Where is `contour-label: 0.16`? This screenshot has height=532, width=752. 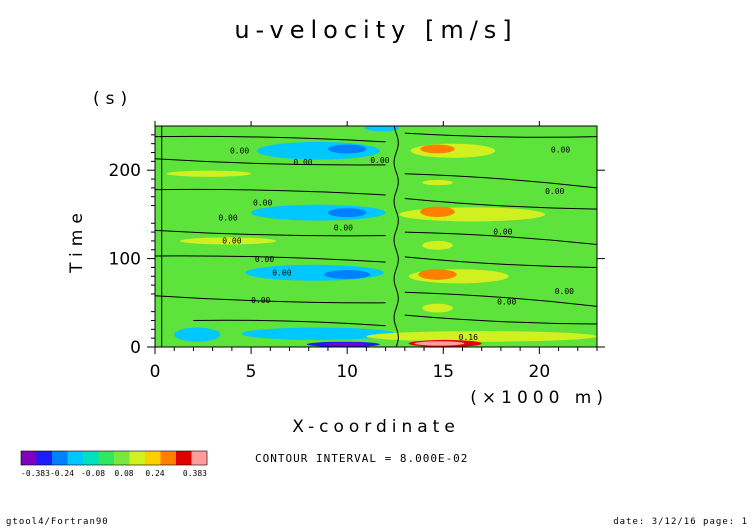 contour-label: 0.16 is located at coordinates (468, 337).